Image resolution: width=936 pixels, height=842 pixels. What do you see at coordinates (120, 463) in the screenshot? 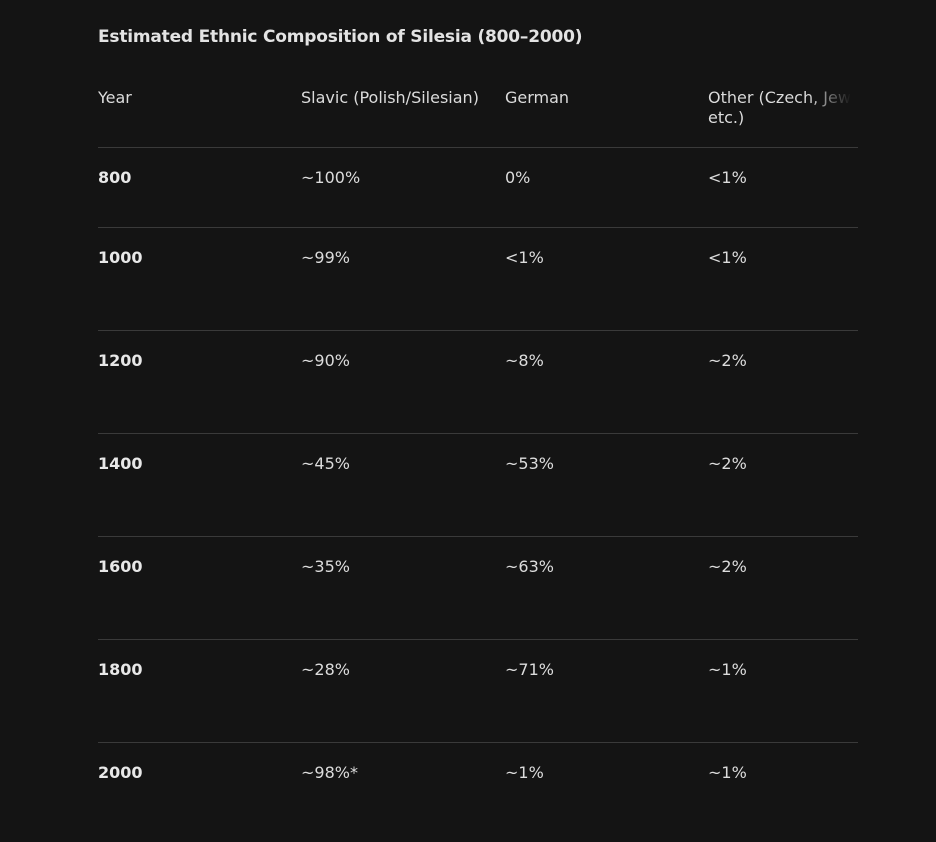
I see `cell-year: 1400` at bounding box center [120, 463].